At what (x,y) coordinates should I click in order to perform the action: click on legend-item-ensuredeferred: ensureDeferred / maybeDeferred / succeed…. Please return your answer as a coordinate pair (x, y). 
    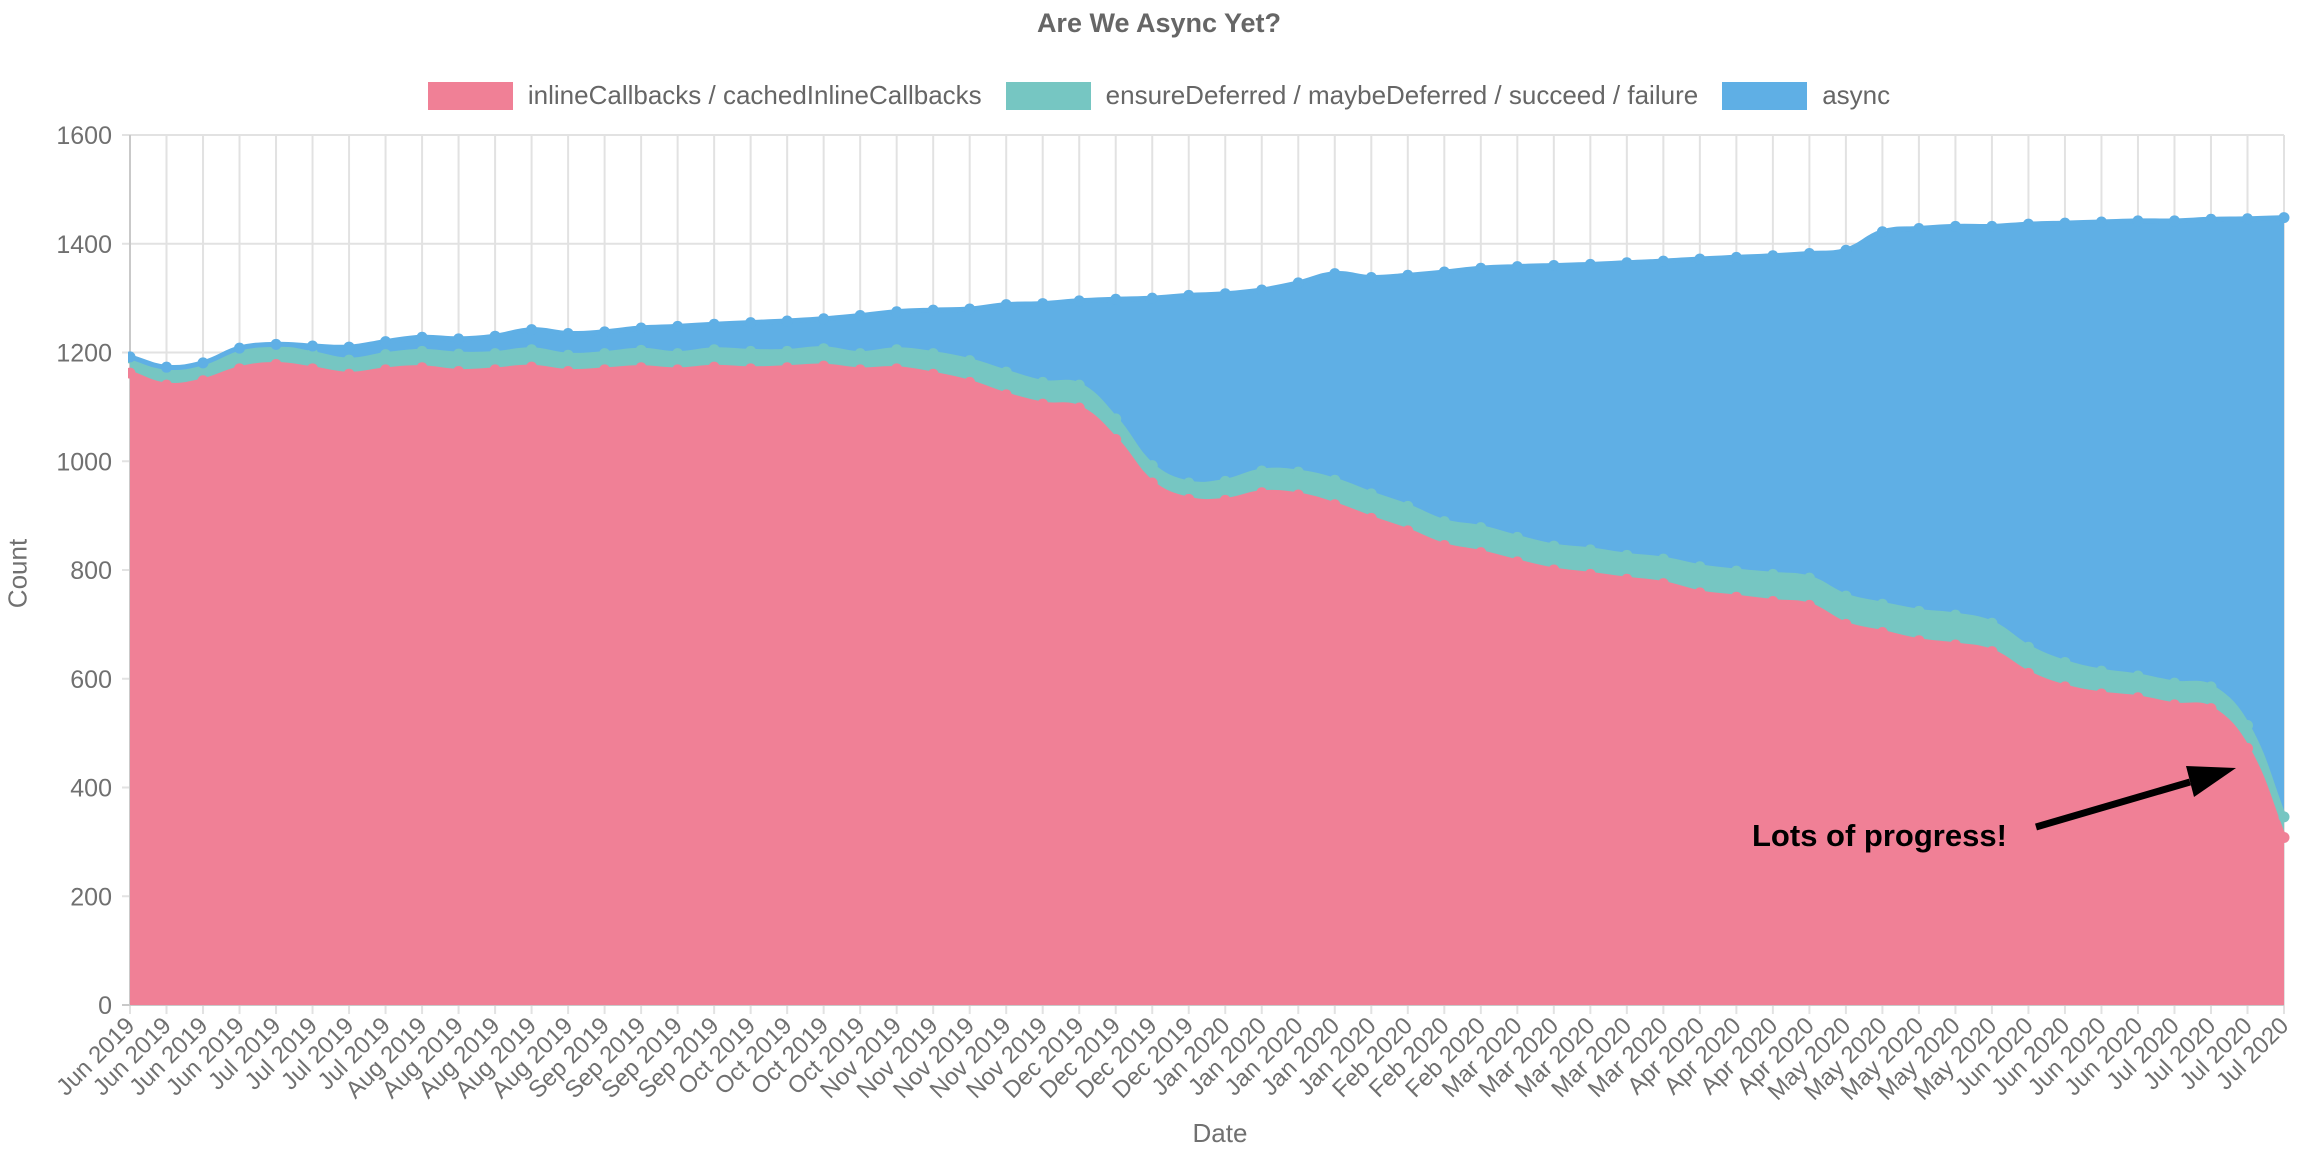
    Looking at the image, I should click on (1352, 95).